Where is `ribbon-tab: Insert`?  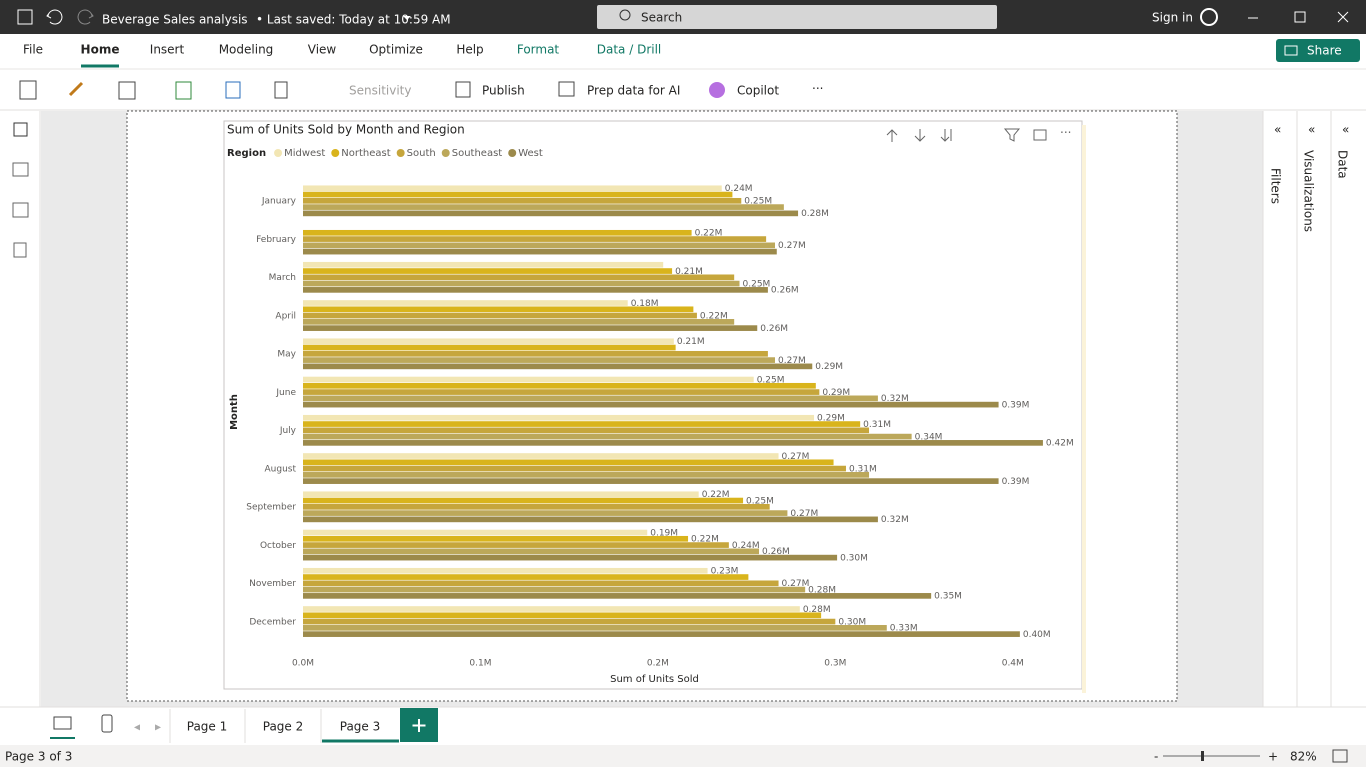 ribbon-tab: Insert is located at coordinates (167, 50).